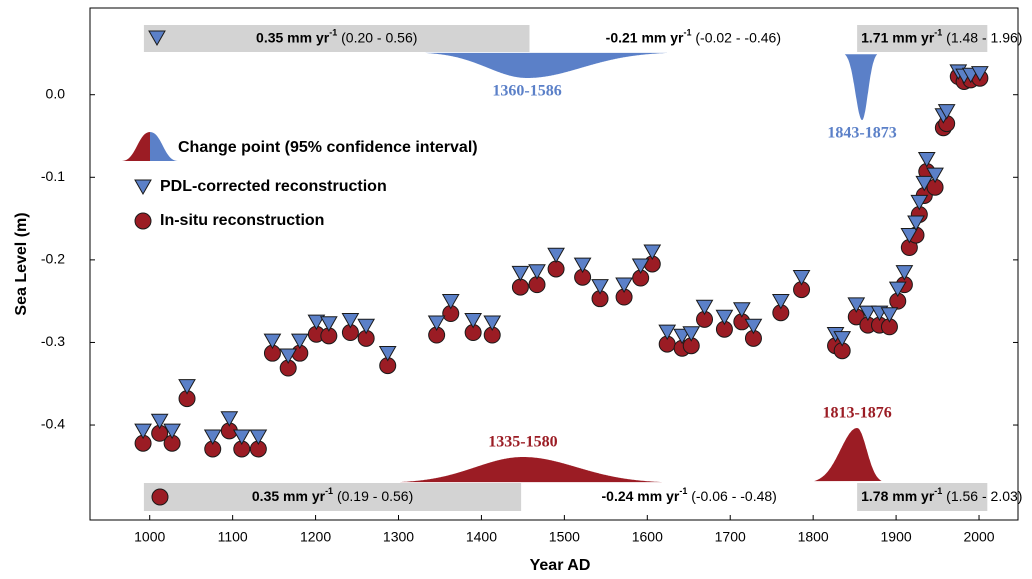  I want to click on legend-marker, so click(143, 221).